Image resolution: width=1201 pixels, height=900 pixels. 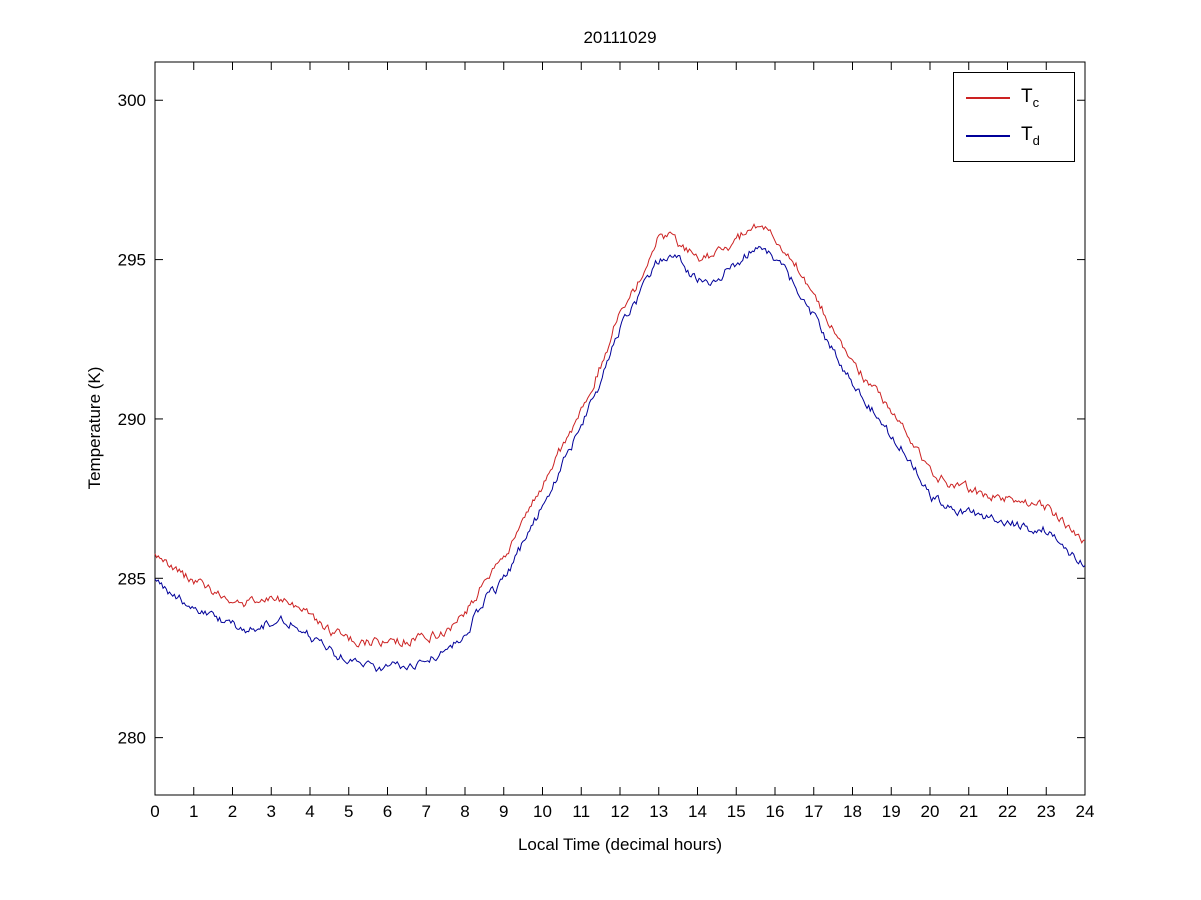 What do you see at coordinates (132, 260) in the screenshot?
I see `y-tick-label: 295` at bounding box center [132, 260].